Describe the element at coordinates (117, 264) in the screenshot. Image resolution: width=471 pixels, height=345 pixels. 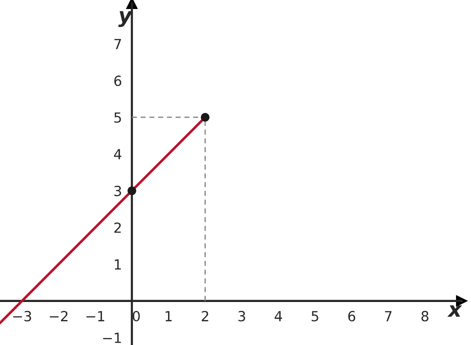
I see `y-tick-label: 1` at that location.